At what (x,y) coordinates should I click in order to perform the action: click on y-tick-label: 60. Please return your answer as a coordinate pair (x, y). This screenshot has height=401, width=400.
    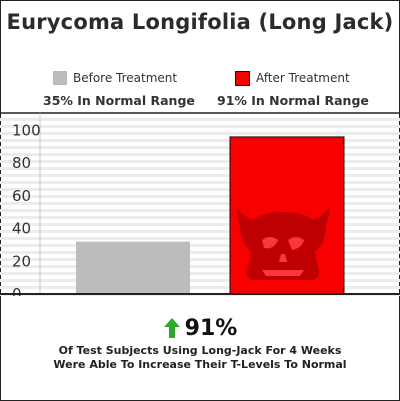
    Looking at the image, I should click on (21, 196).